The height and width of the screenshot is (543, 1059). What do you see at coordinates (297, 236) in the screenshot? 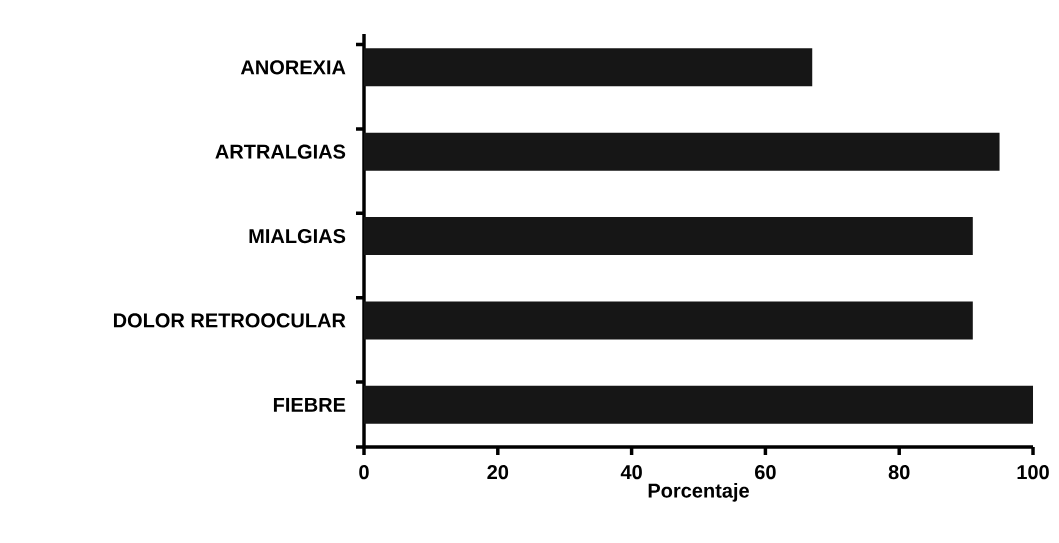
I see `y-tick-label: MIALGIAS` at bounding box center [297, 236].